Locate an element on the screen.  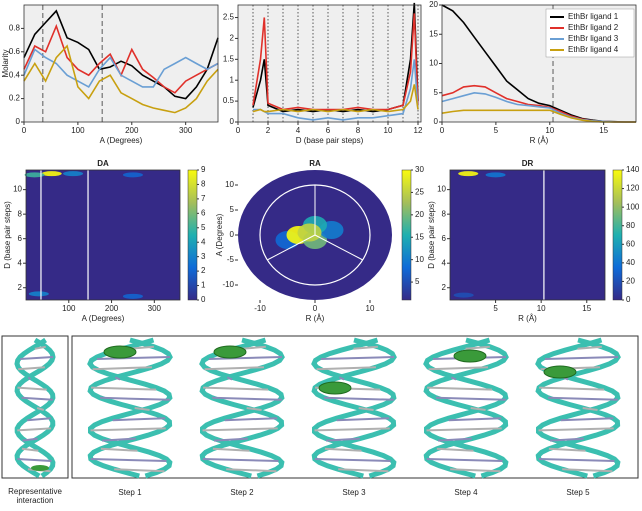
image-frame is located at coordinates (35, 407).